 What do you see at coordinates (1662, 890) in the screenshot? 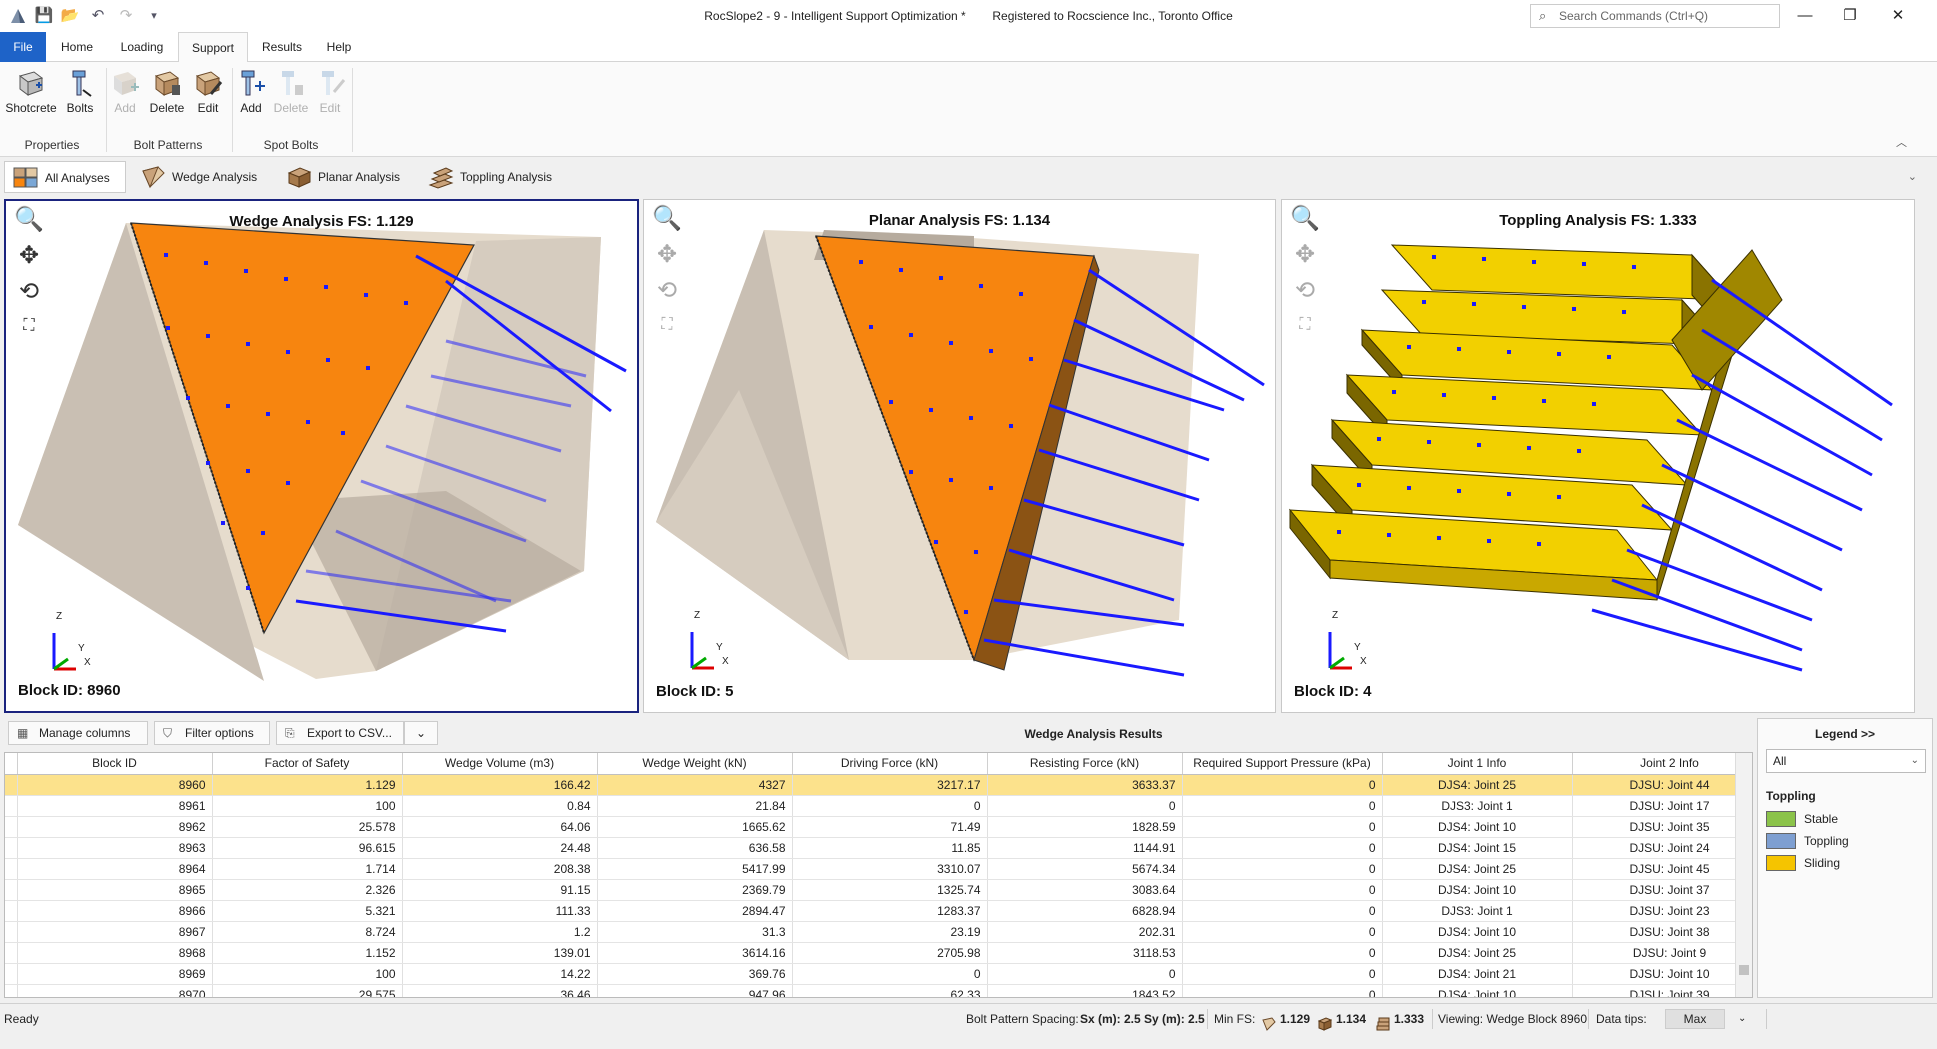
I see `table-cell: DJSU: Joint 37` at bounding box center [1662, 890].